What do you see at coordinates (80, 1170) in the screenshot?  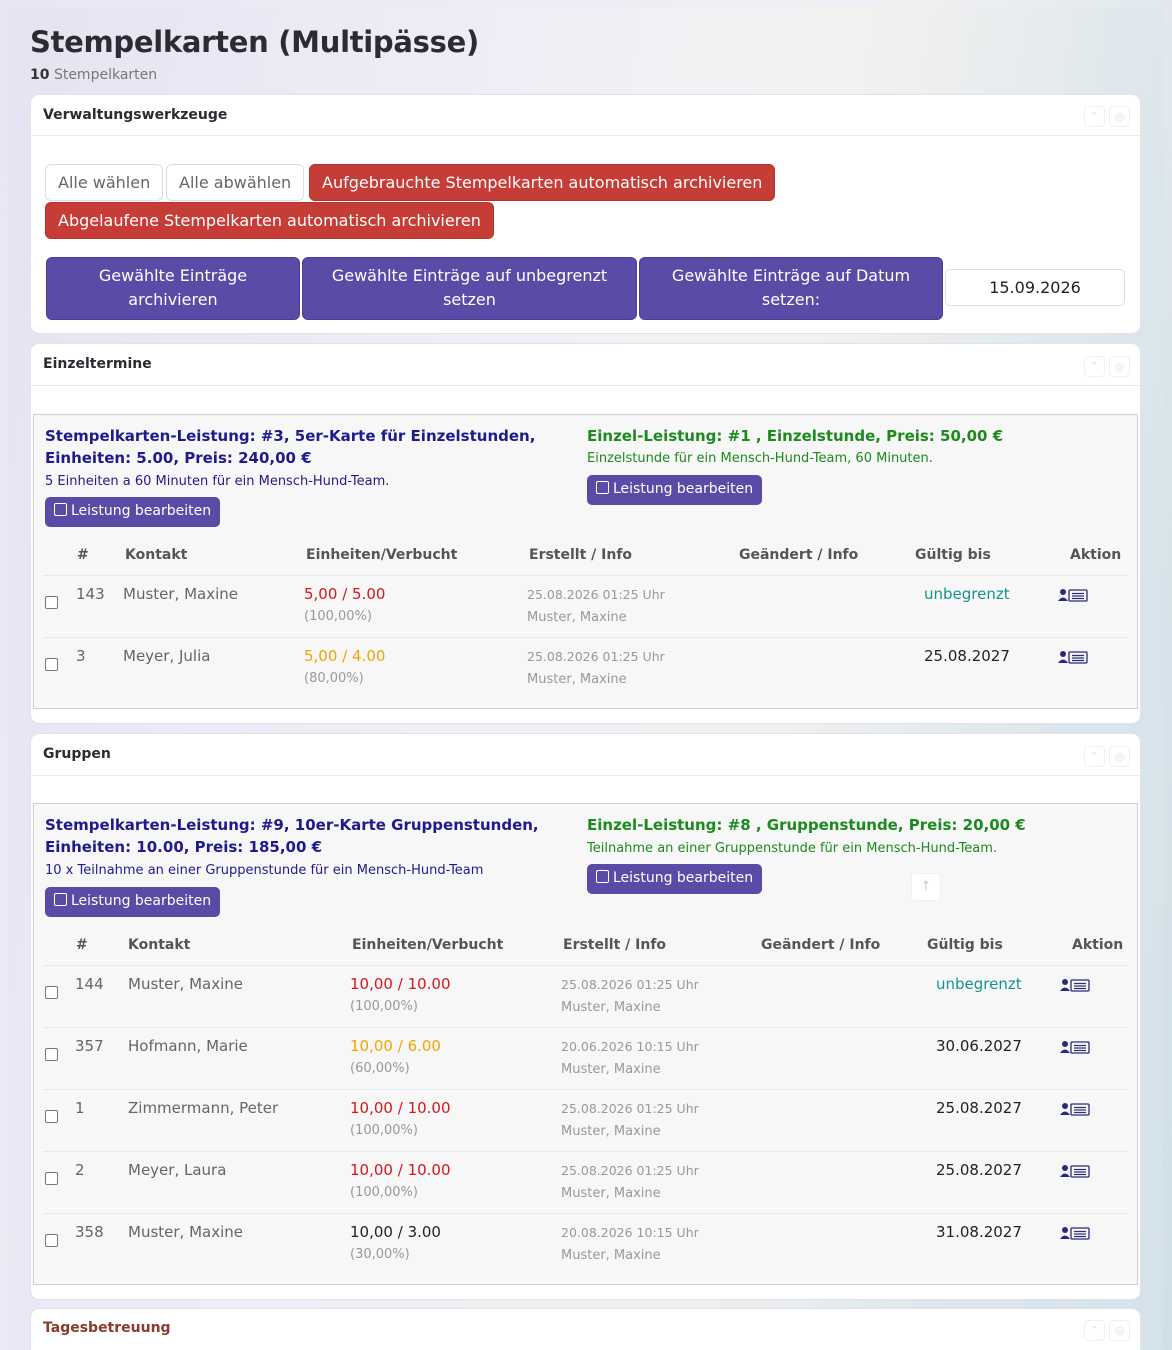 I see `row-number: 2` at bounding box center [80, 1170].